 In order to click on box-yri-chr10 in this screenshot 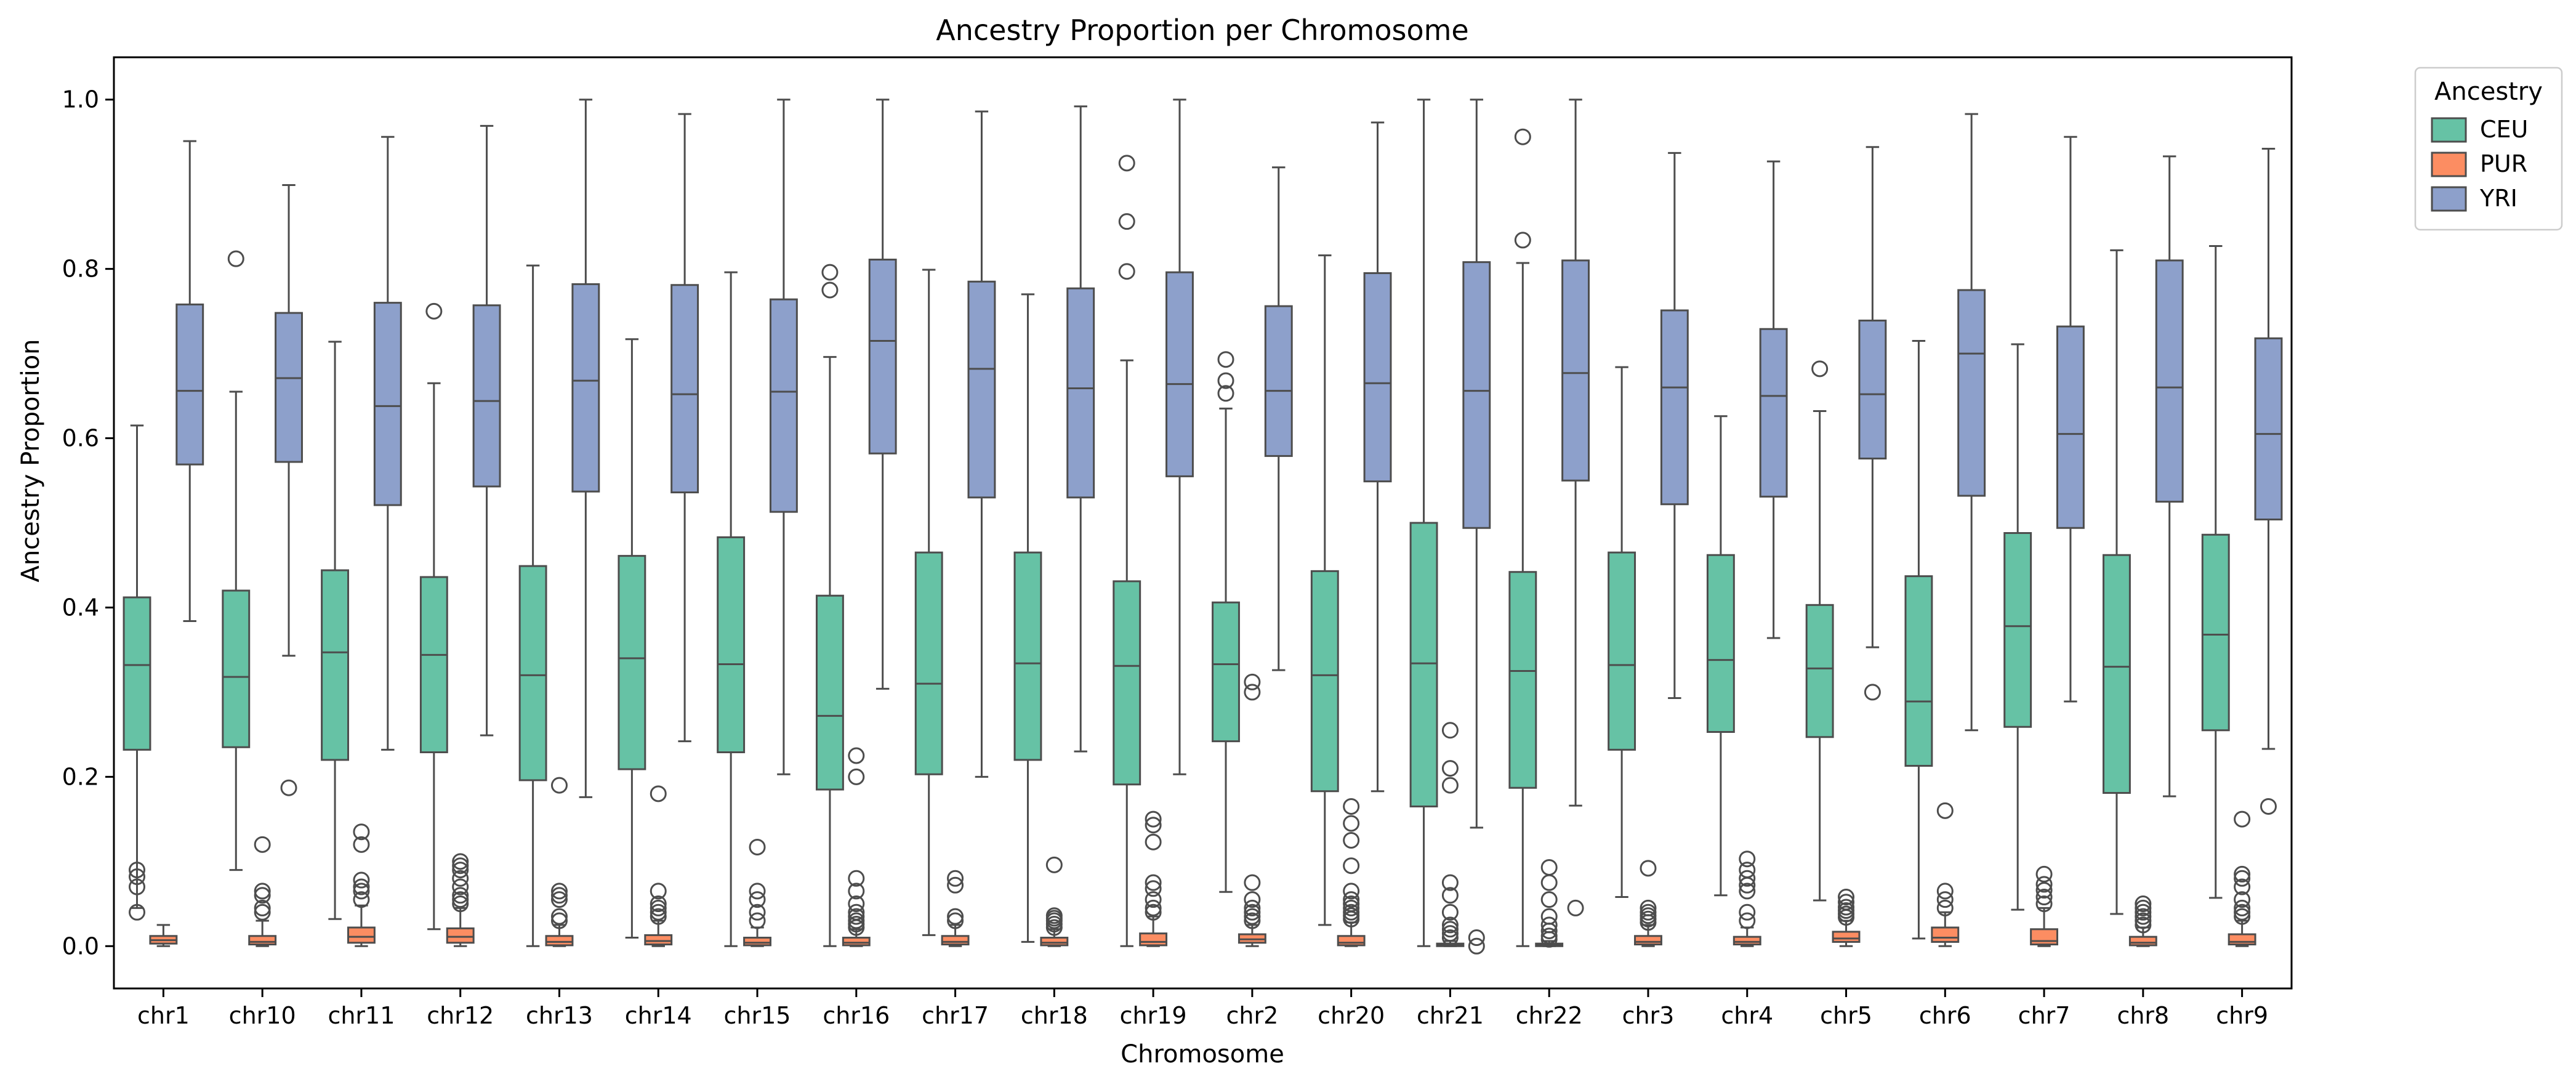, I will do `click(289, 490)`.